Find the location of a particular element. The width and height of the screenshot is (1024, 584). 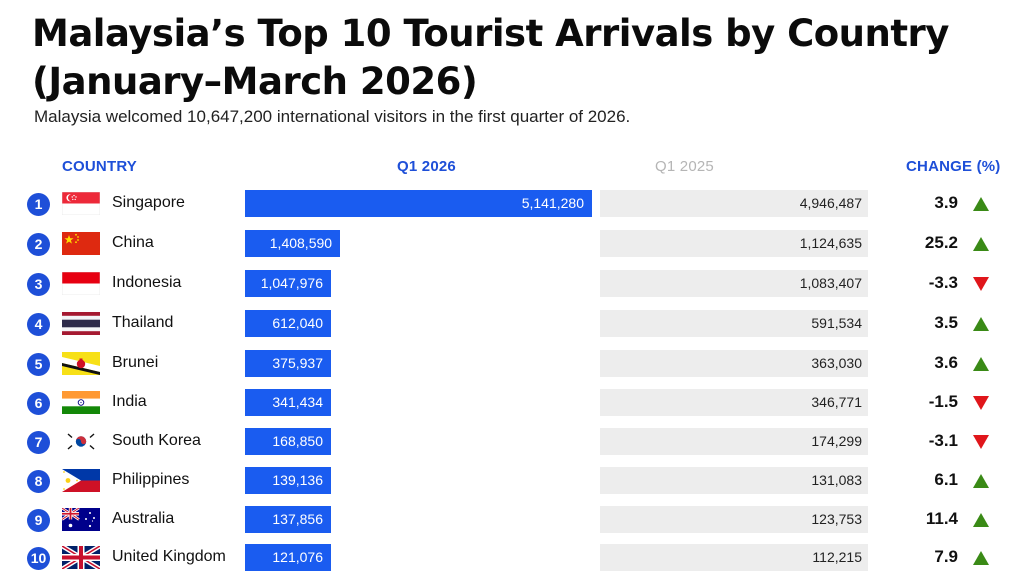

bar-q1-2026: 1,047,976 is located at coordinates (288, 283).